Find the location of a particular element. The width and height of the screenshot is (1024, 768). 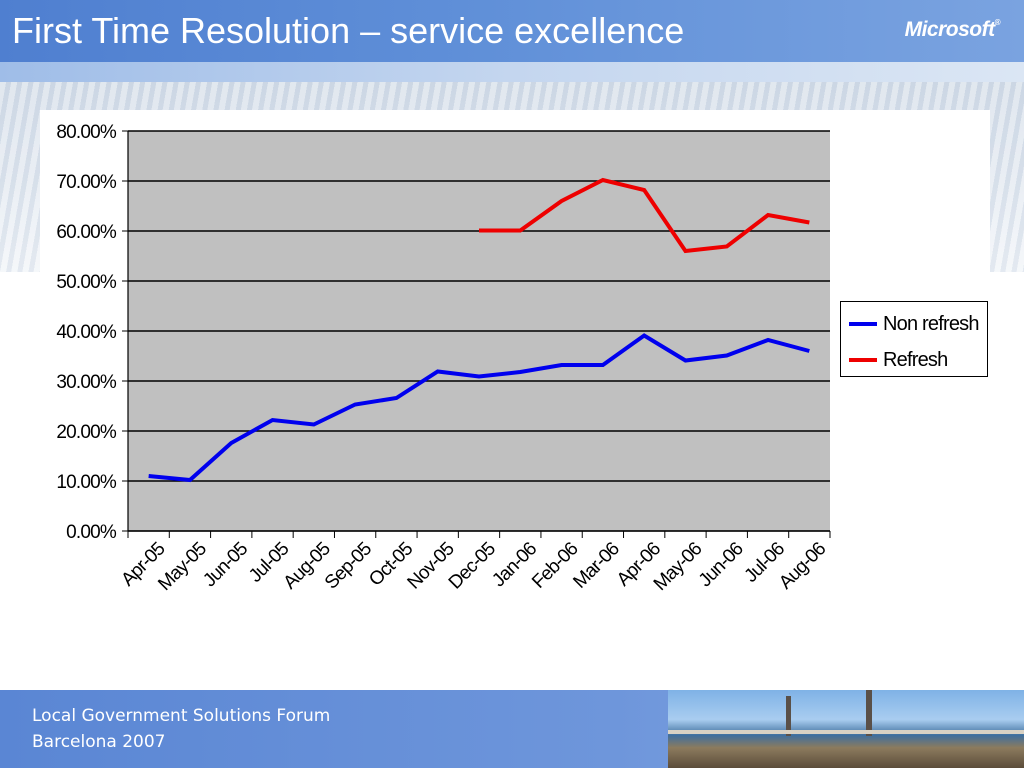

legend-item-non-refresh: Non refresh is located at coordinates (914, 324).